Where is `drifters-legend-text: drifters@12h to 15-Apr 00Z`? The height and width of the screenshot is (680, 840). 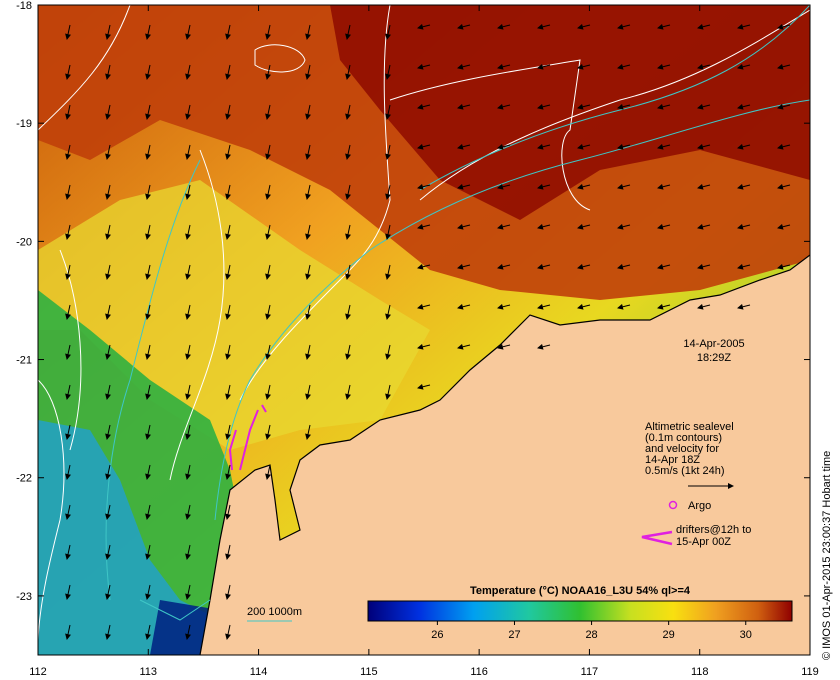
drifters-legend-text: drifters@12h to 15-Apr 00Z is located at coordinates (713, 536).